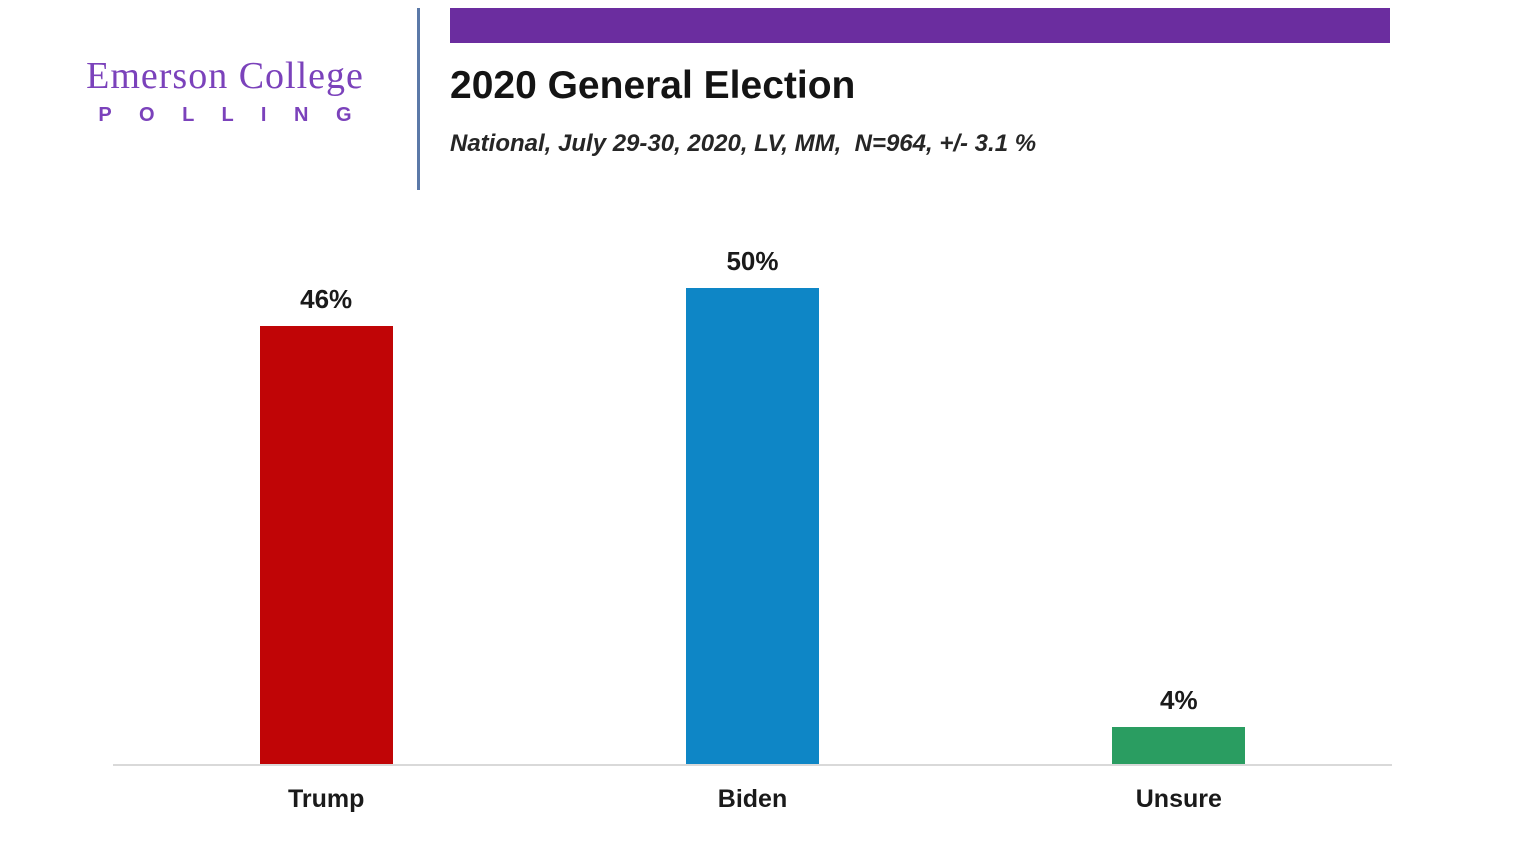 The height and width of the screenshot is (848, 1516). Describe the element at coordinates (1178, 799) in the screenshot. I see `category-label-unsure: Unsure` at that location.